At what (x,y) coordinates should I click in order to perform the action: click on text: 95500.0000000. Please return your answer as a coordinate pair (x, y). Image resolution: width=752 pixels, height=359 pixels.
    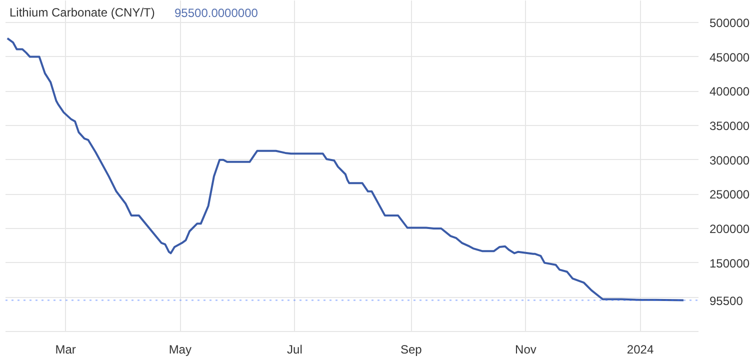
    Looking at the image, I should click on (216, 13).